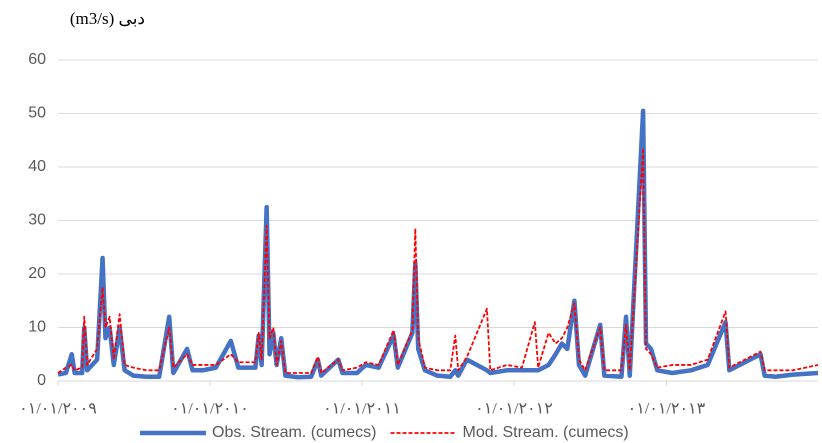 The height and width of the screenshot is (443, 822). What do you see at coordinates (37, 220) in the screenshot?
I see `y-tick-label: 30` at bounding box center [37, 220].